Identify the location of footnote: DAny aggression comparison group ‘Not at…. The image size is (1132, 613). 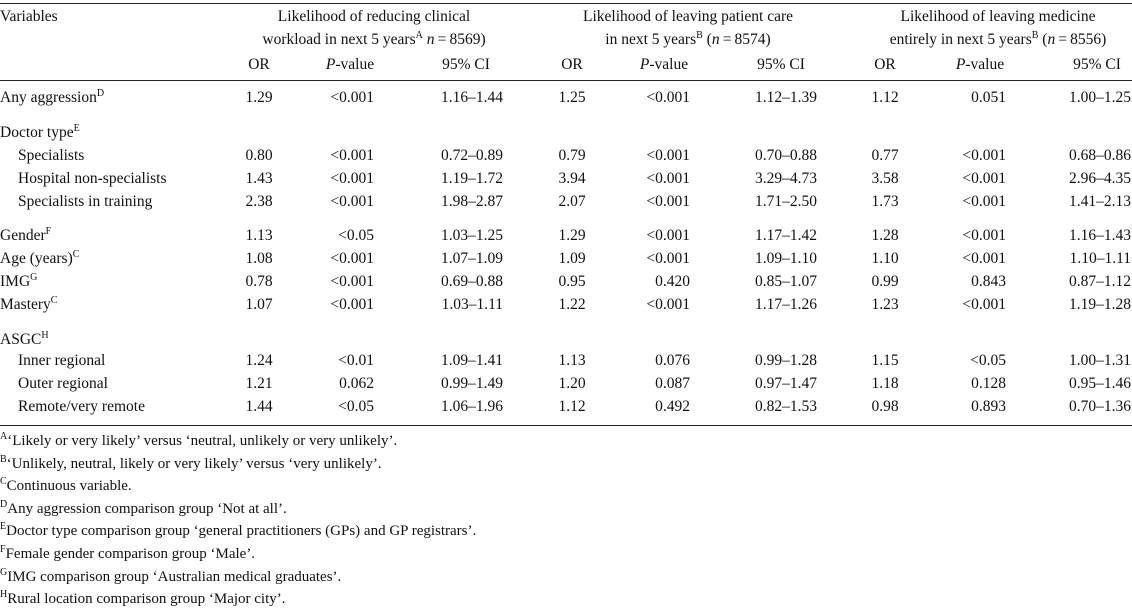
(143, 507).